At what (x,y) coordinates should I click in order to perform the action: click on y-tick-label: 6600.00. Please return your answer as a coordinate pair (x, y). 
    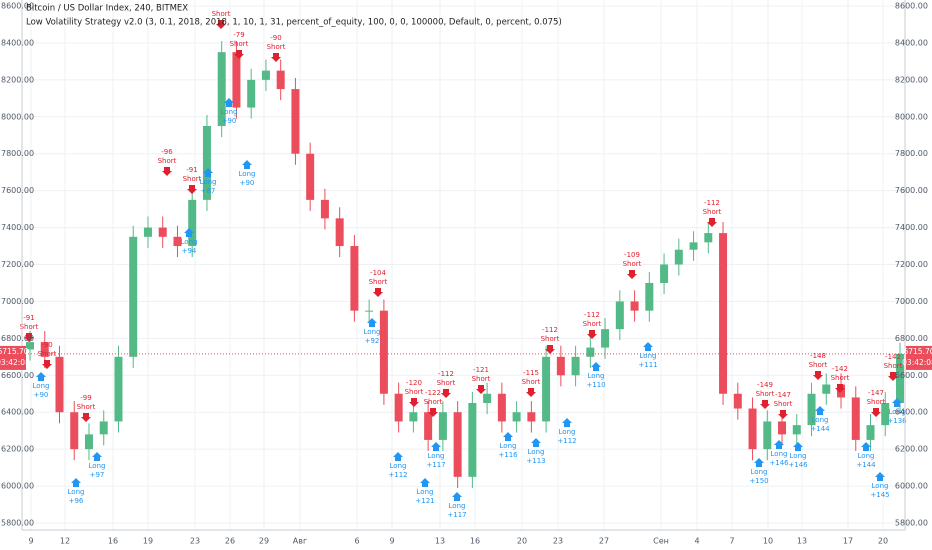
    Looking at the image, I should click on (911, 375).